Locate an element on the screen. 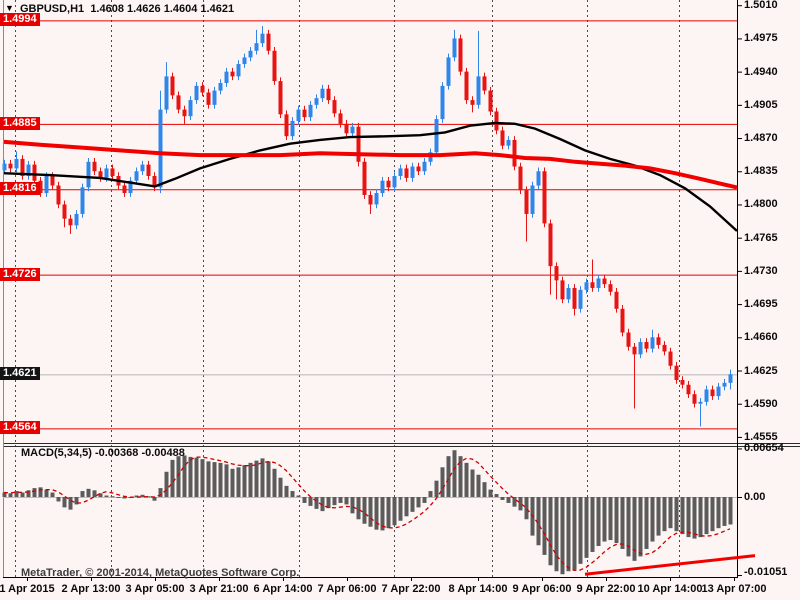 This screenshot has height=600, width=800. symbol-dropdown-icon: ▼ is located at coordinates (9, 8).